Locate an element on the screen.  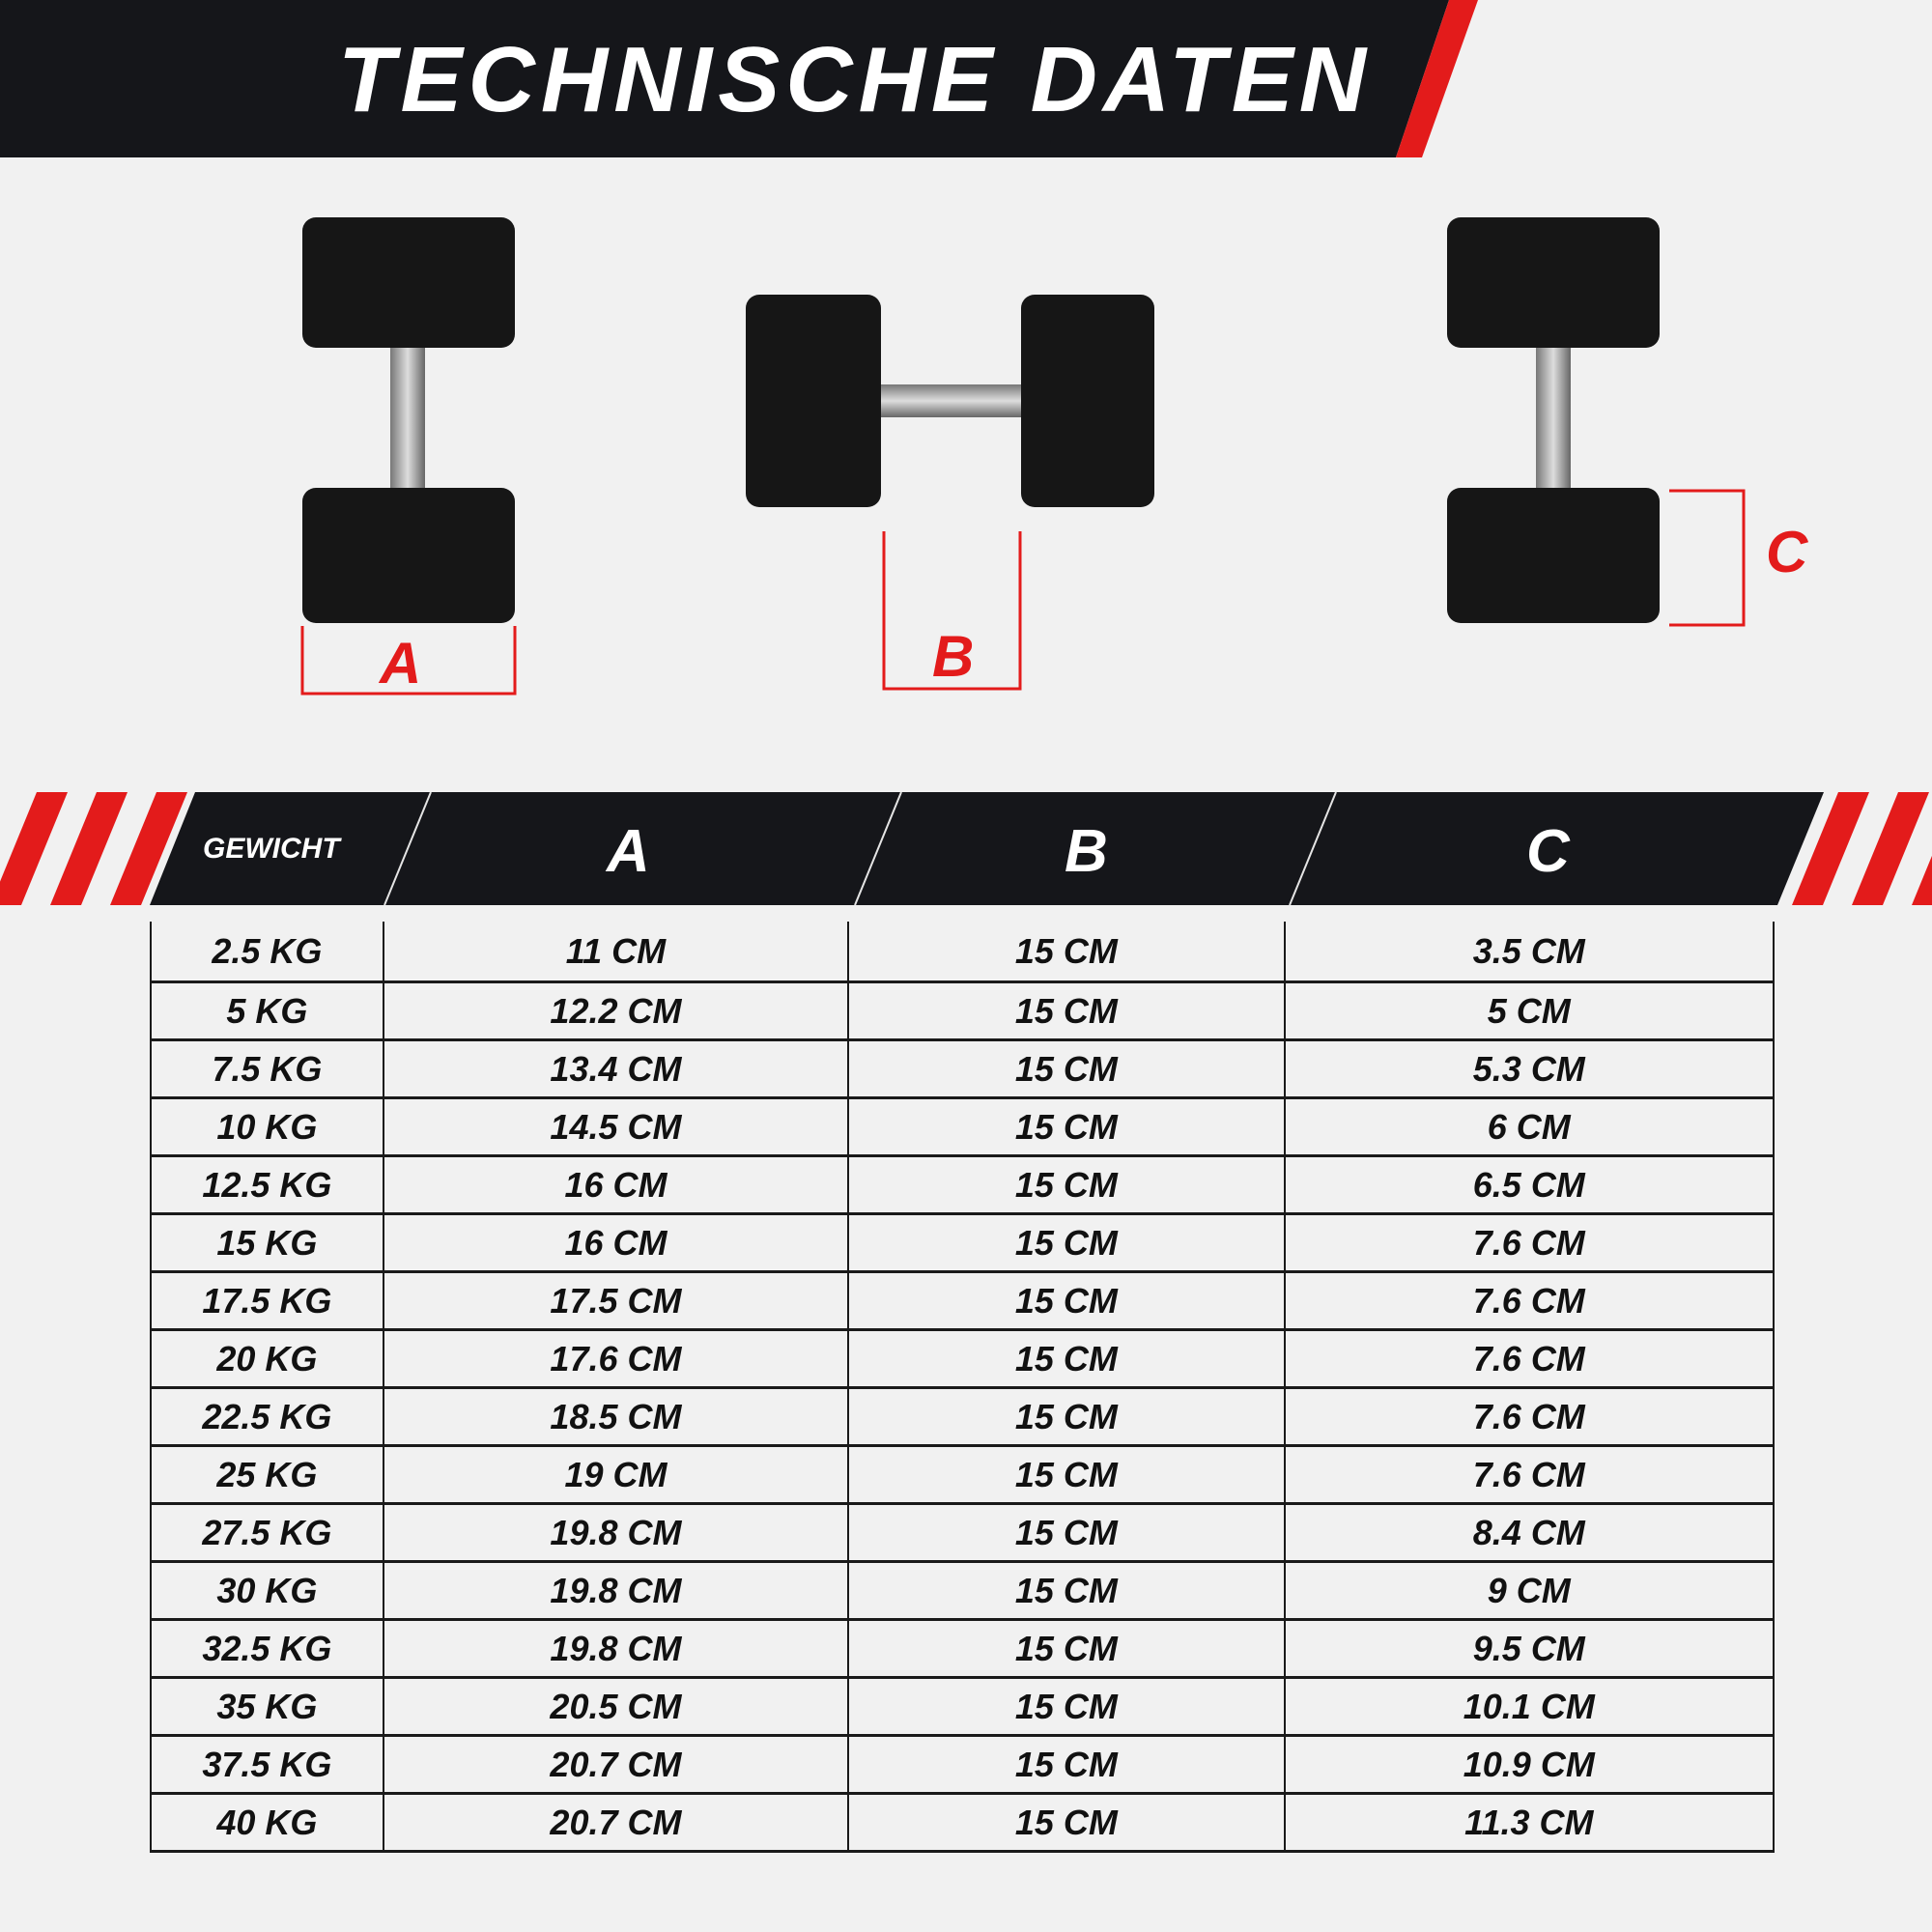
table-row: 17.5 KG 17.5 CM 15 CM 7.6 CM is located at coordinates (963, 1300).